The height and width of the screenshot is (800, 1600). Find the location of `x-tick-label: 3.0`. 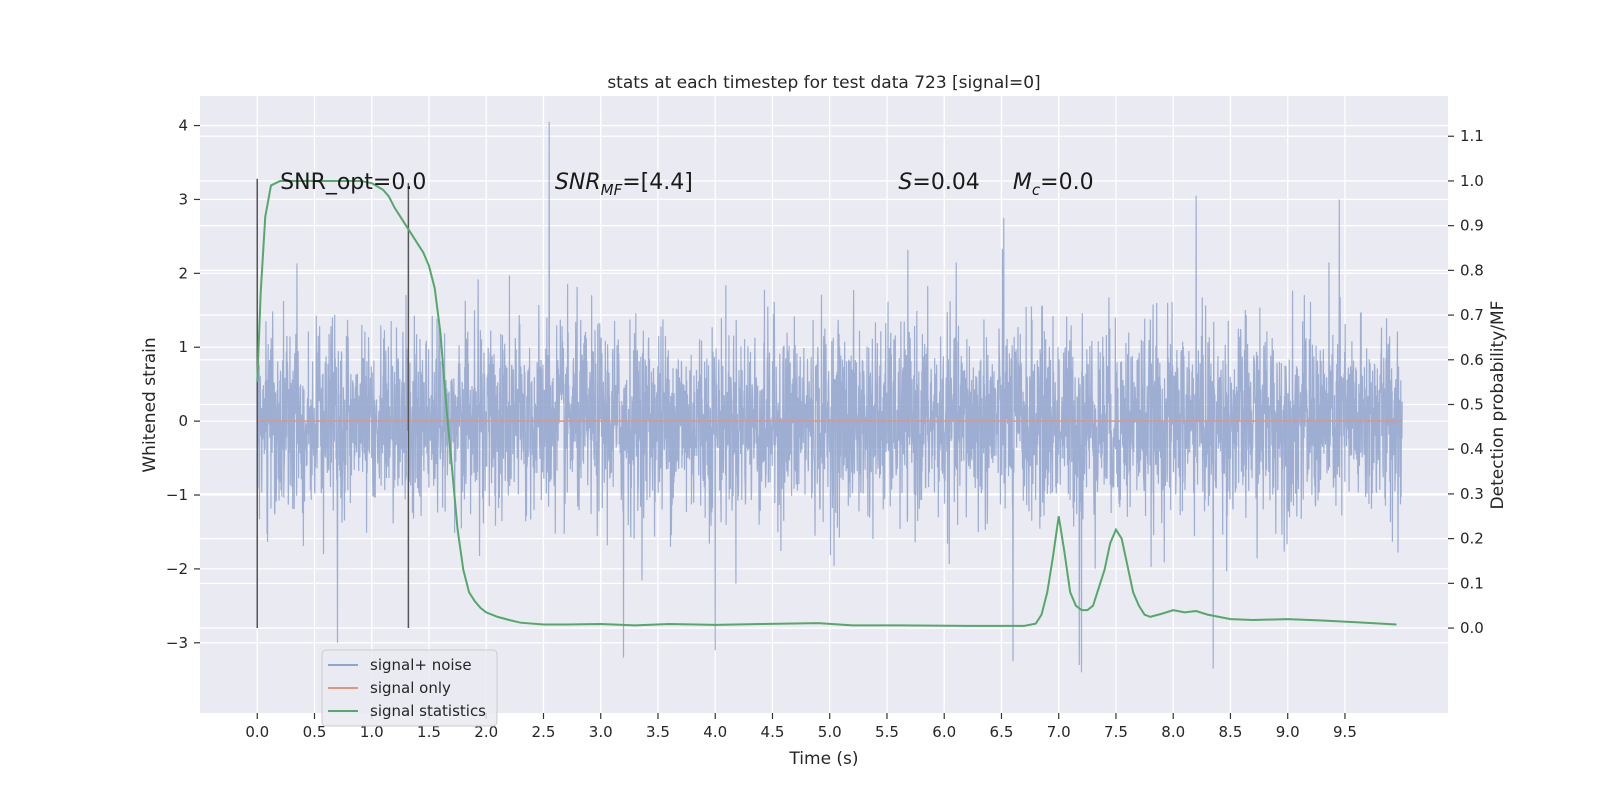

x-tick-label: 3.0 is located at coordinates (601, 732).